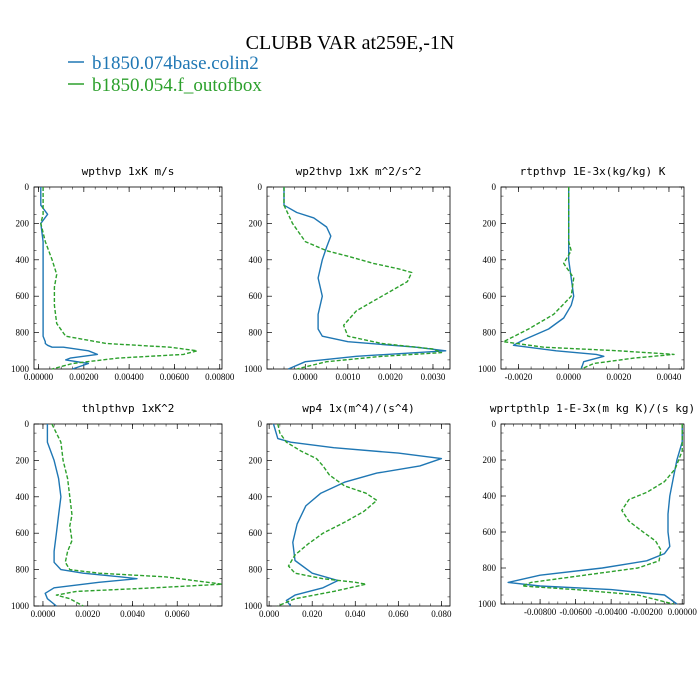  What do you see at coordinates (433, 377) in the screenshot?
I see `x-tick-label: 0.0030` at bounding box center [433, 377].